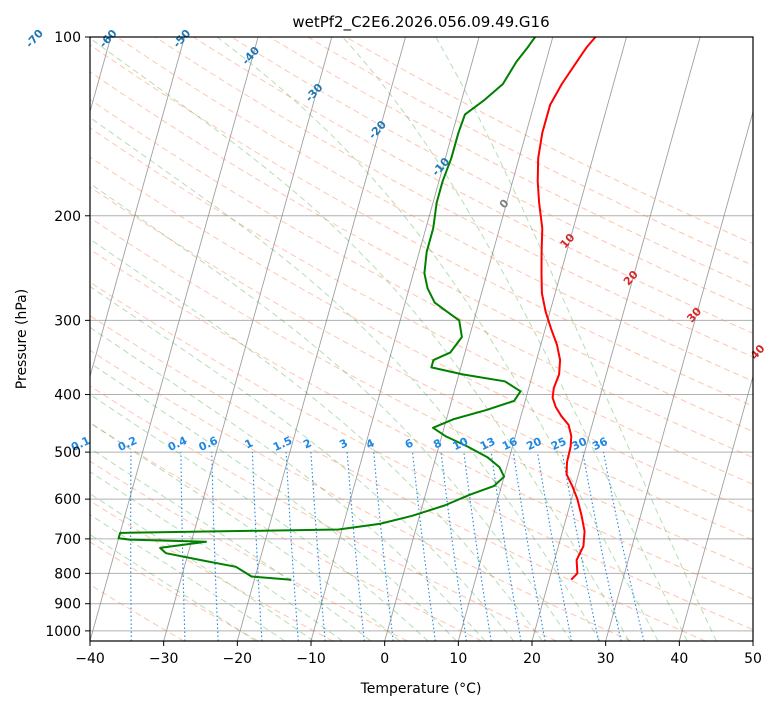  I want to click on y-tick-label: 500, so click(67, 453).